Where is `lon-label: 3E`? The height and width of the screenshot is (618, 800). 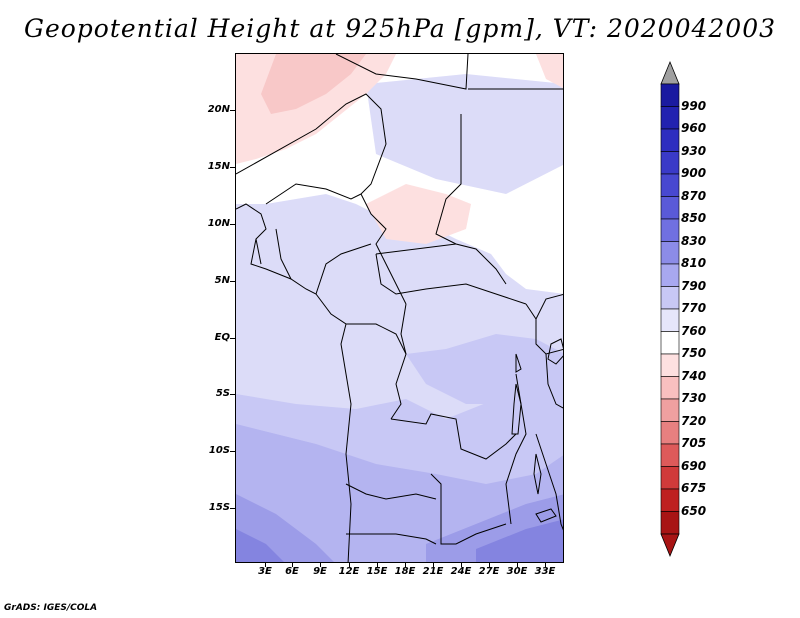 lon-label: 3E is located at coordinates (265, 571).